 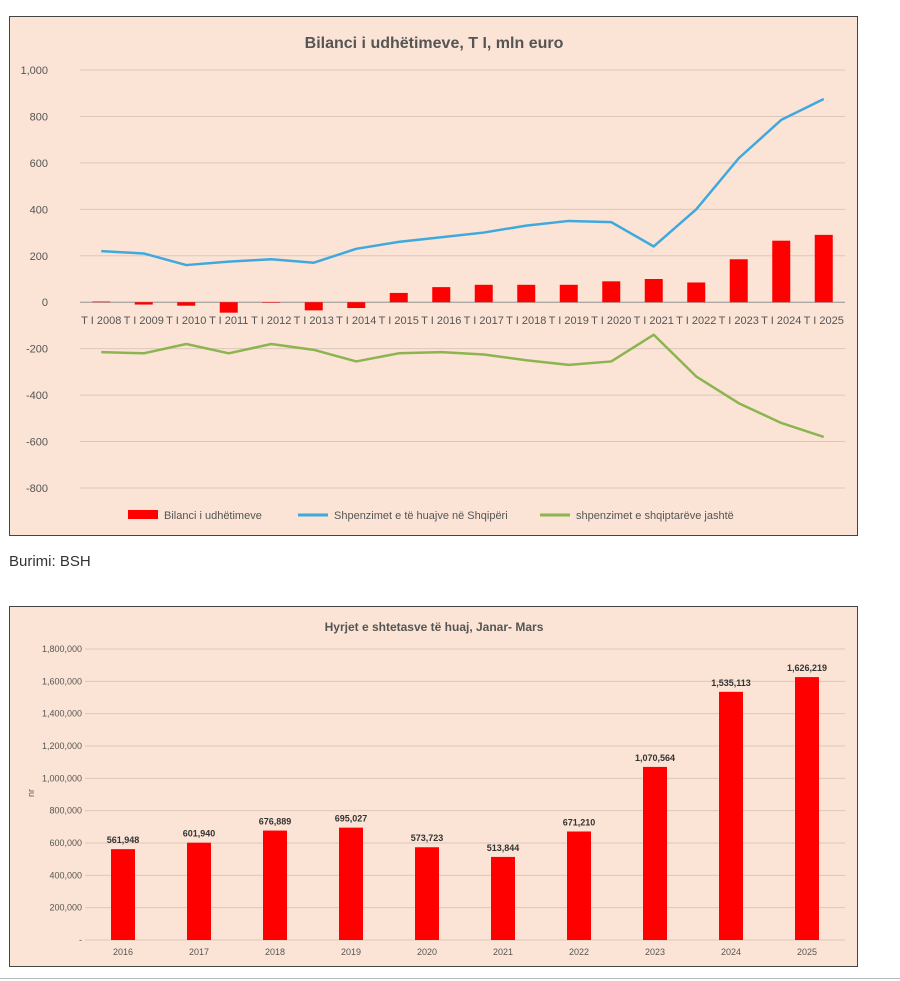 What do you see at coordinates (65, 843) in the screenshot?
I see `y-tick-label: 600,000` at bounding box center [65, 843].